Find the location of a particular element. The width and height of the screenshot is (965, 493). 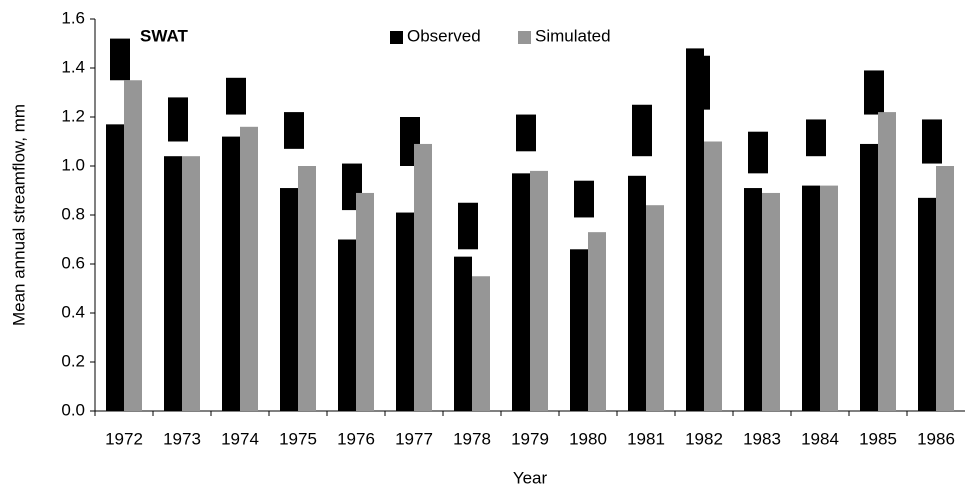

y-tick-label: 0.4 is located at coordinates (73, 311).